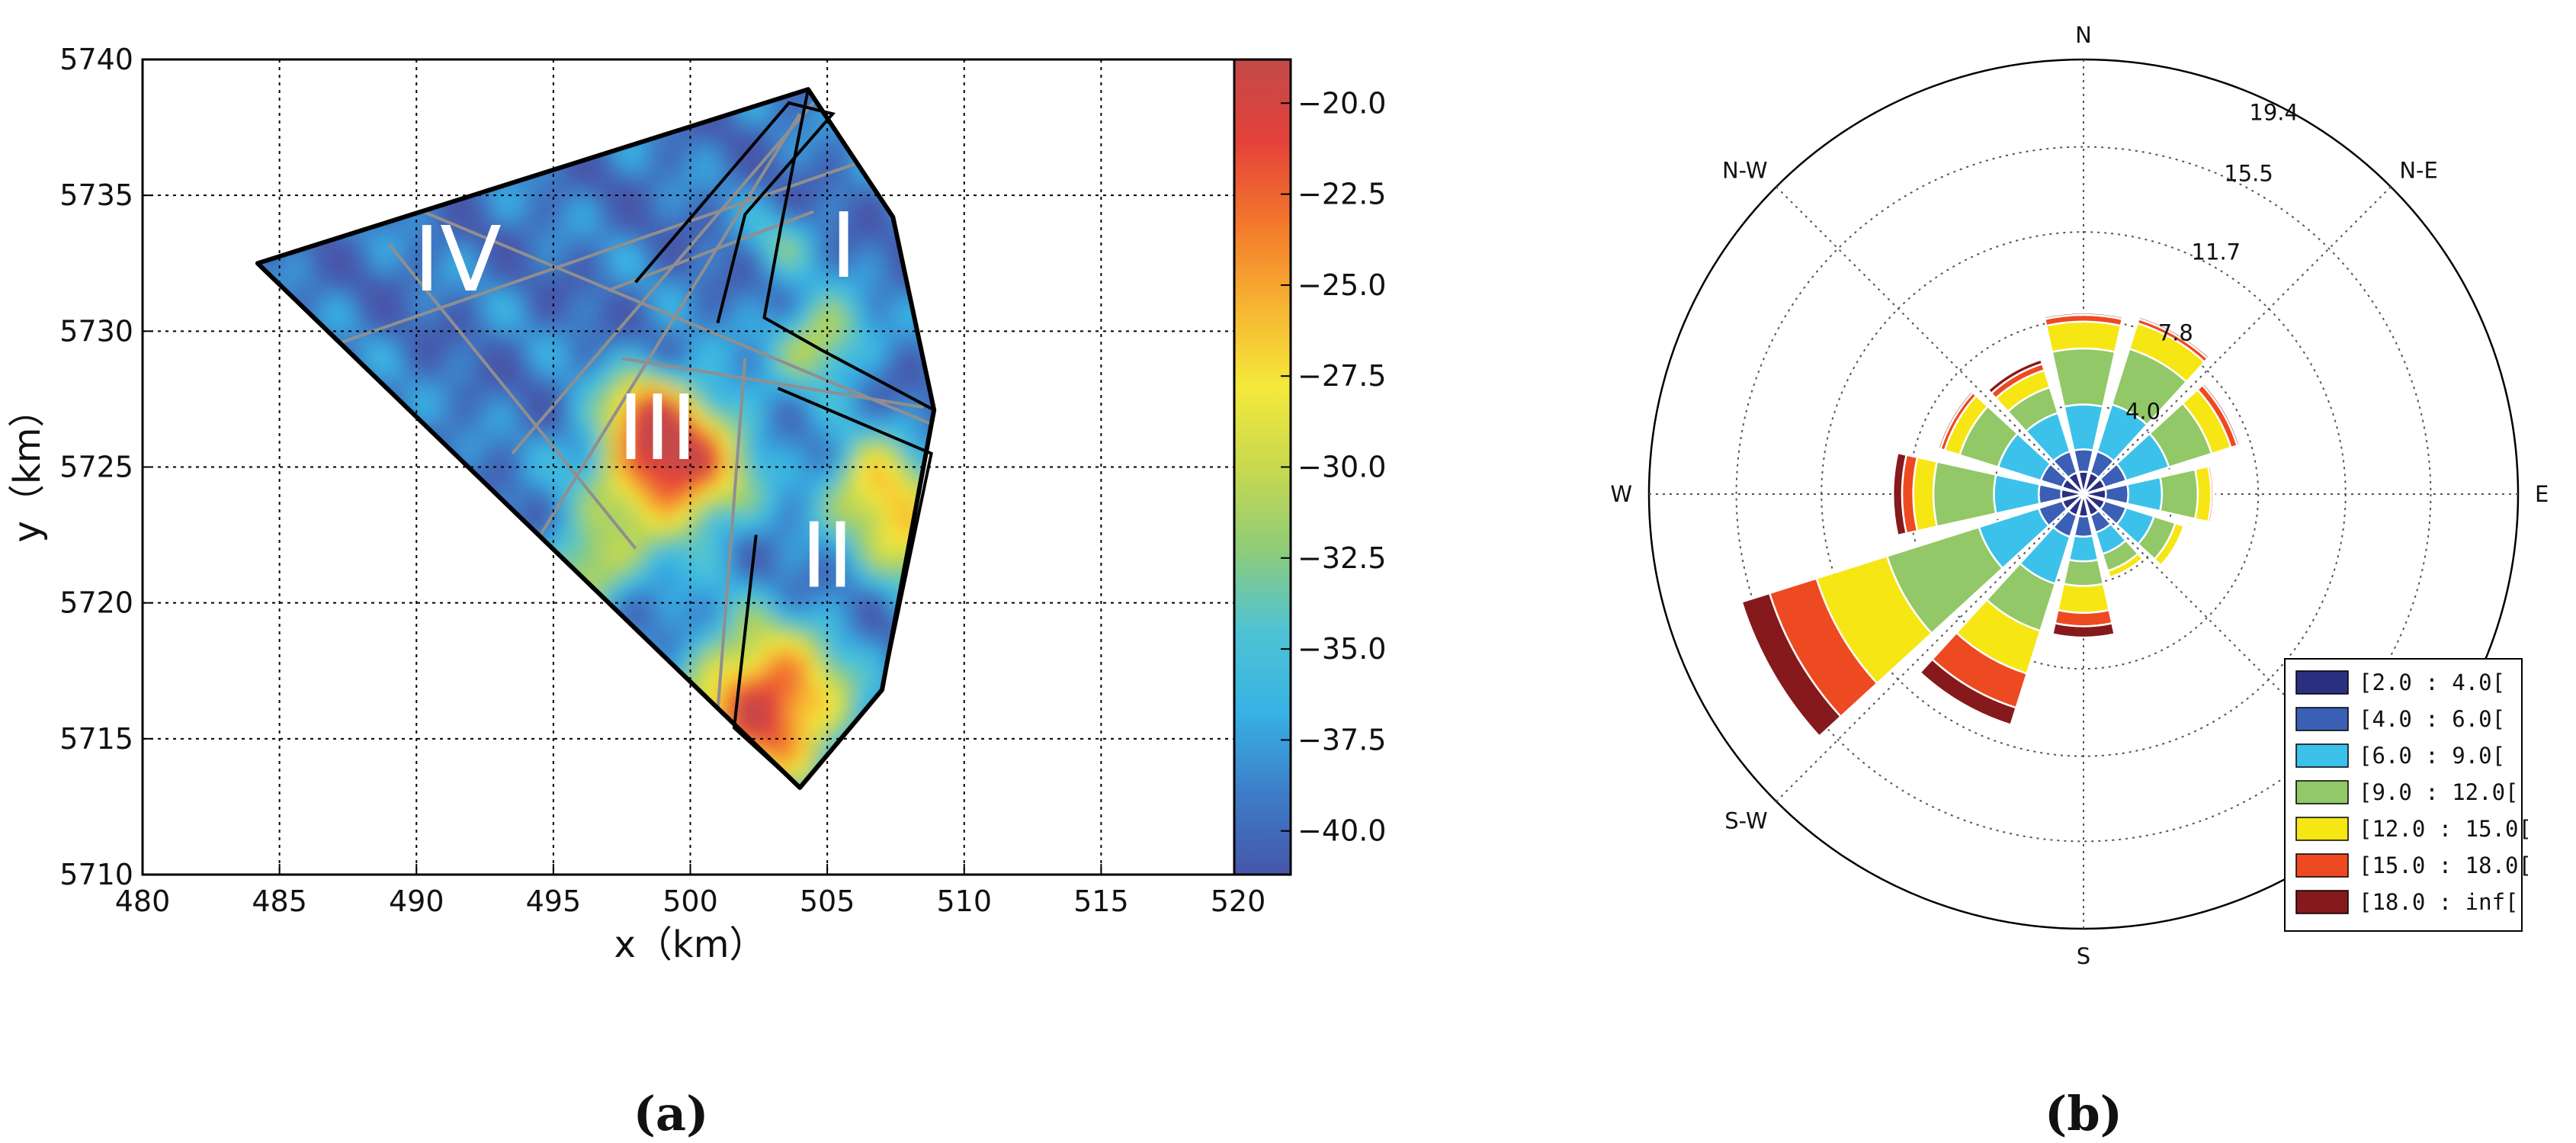  What do you see at coordinates (634, 401) in the screenshot?
I see `road-network` at bounding box center [634, 401].